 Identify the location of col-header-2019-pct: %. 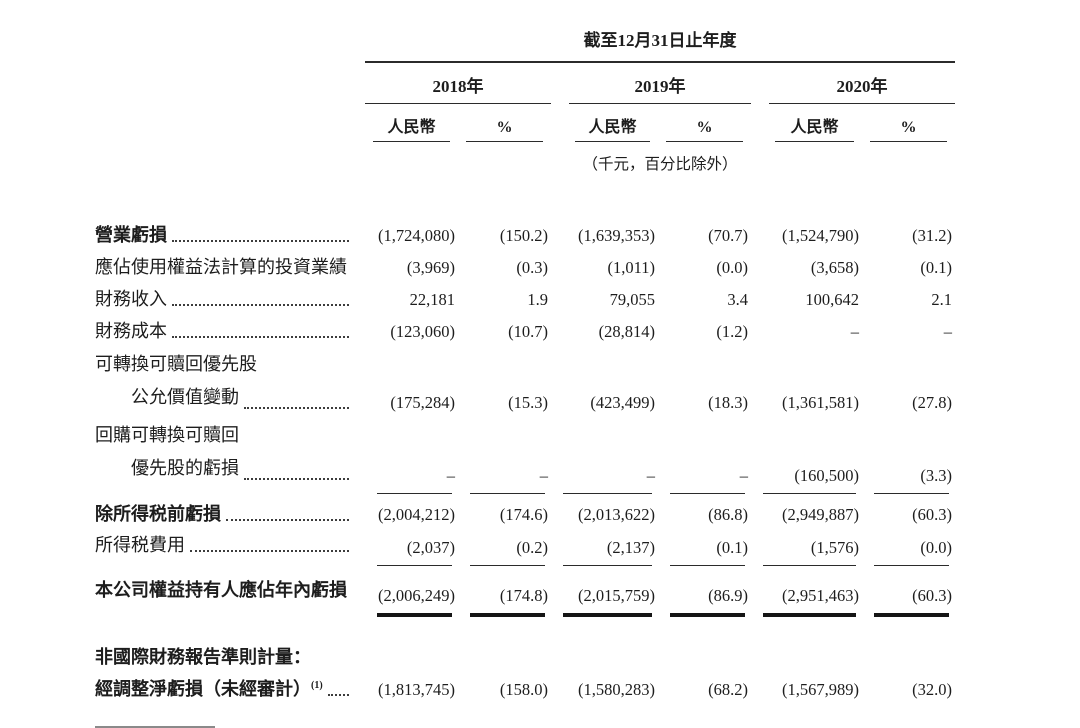
(704, 123).